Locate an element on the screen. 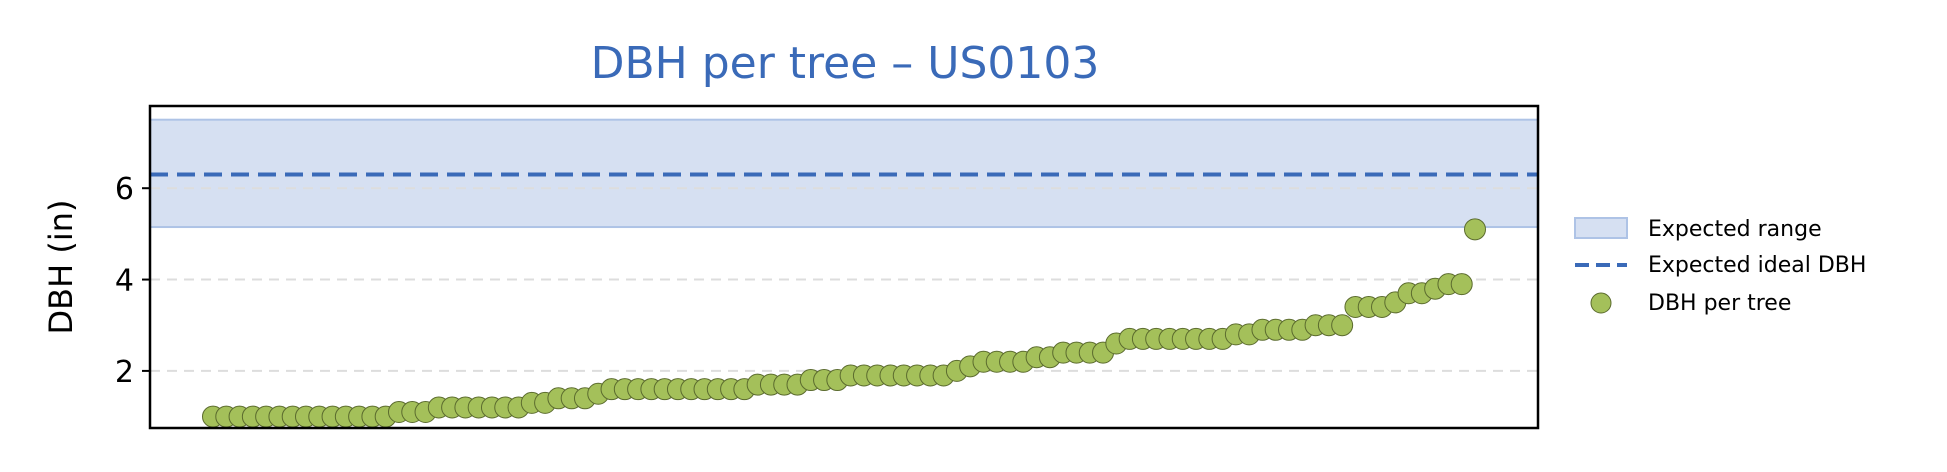 The image size is (1947, 472). legend-swatch-dbh-per-tree is located at coordinates (1601, 303).